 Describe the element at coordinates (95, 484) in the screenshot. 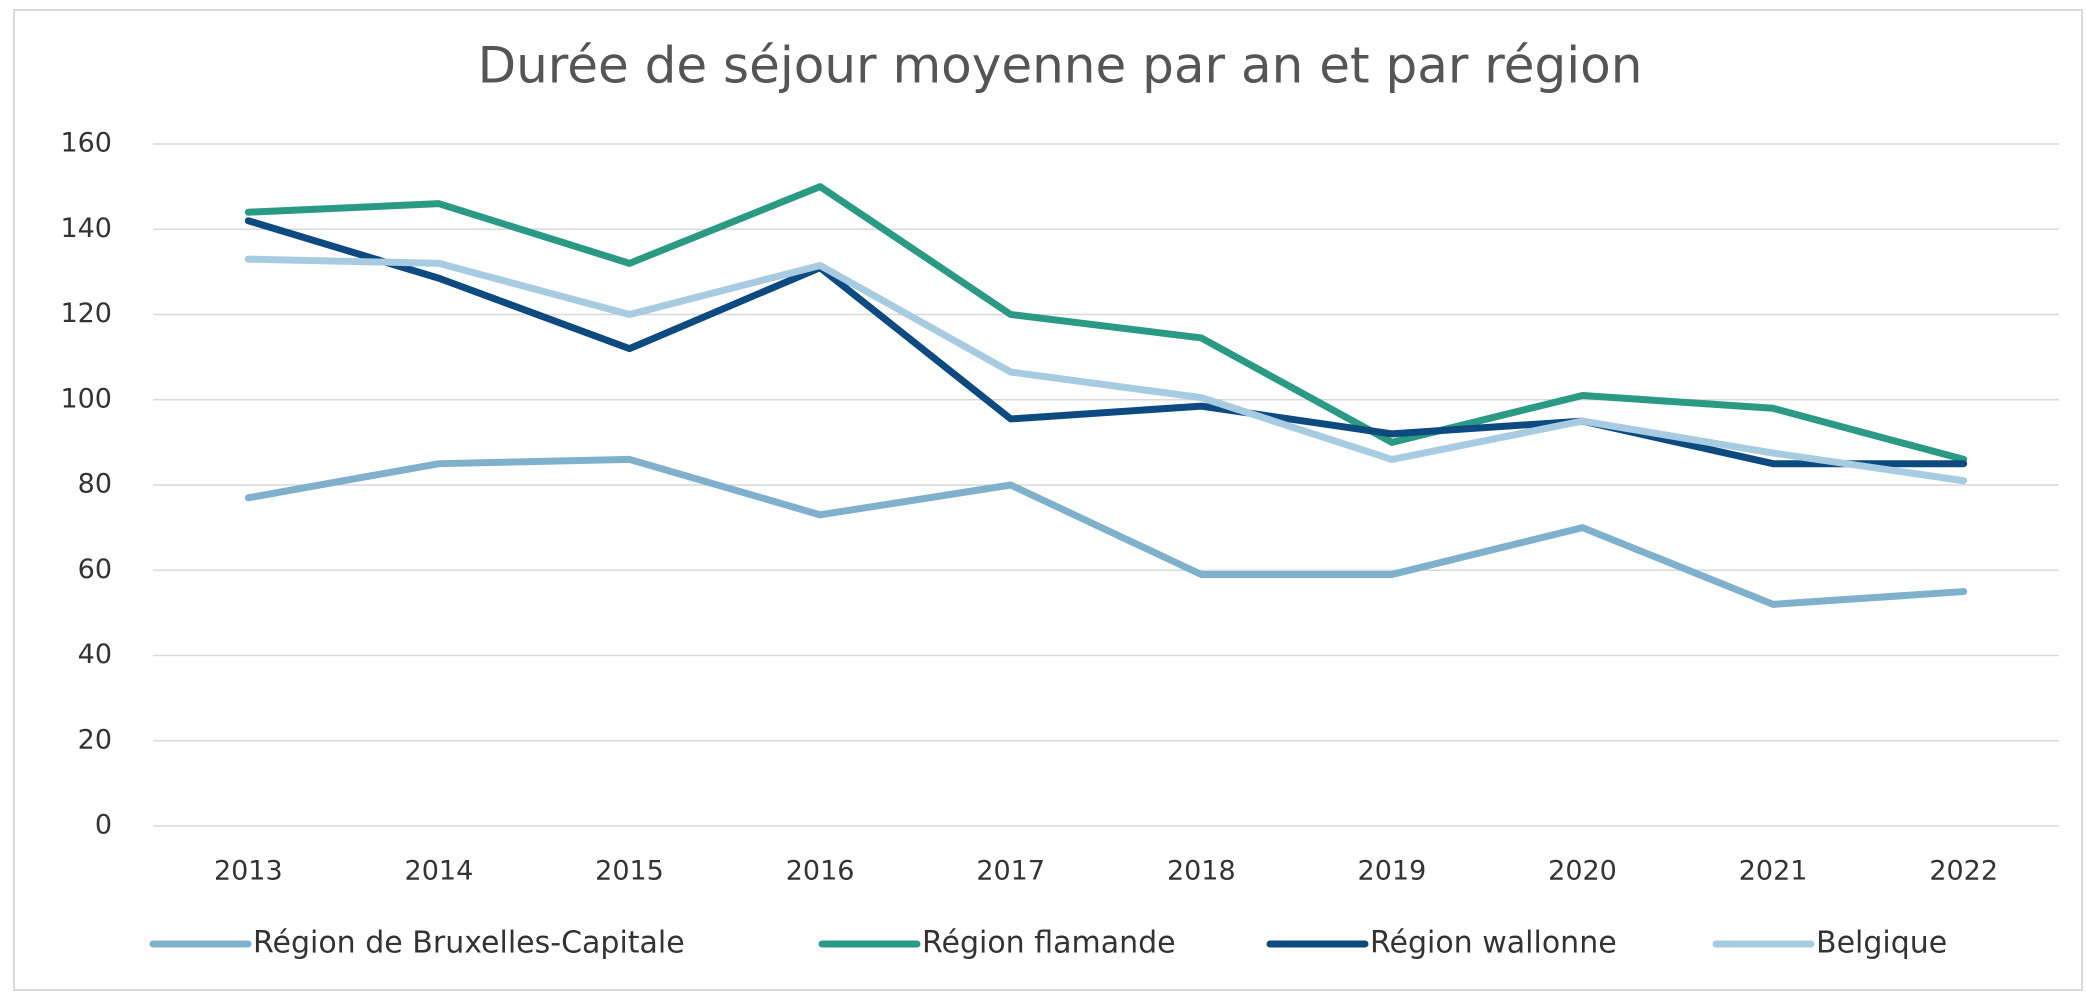

I see `y-tick-label: 80` at that location.